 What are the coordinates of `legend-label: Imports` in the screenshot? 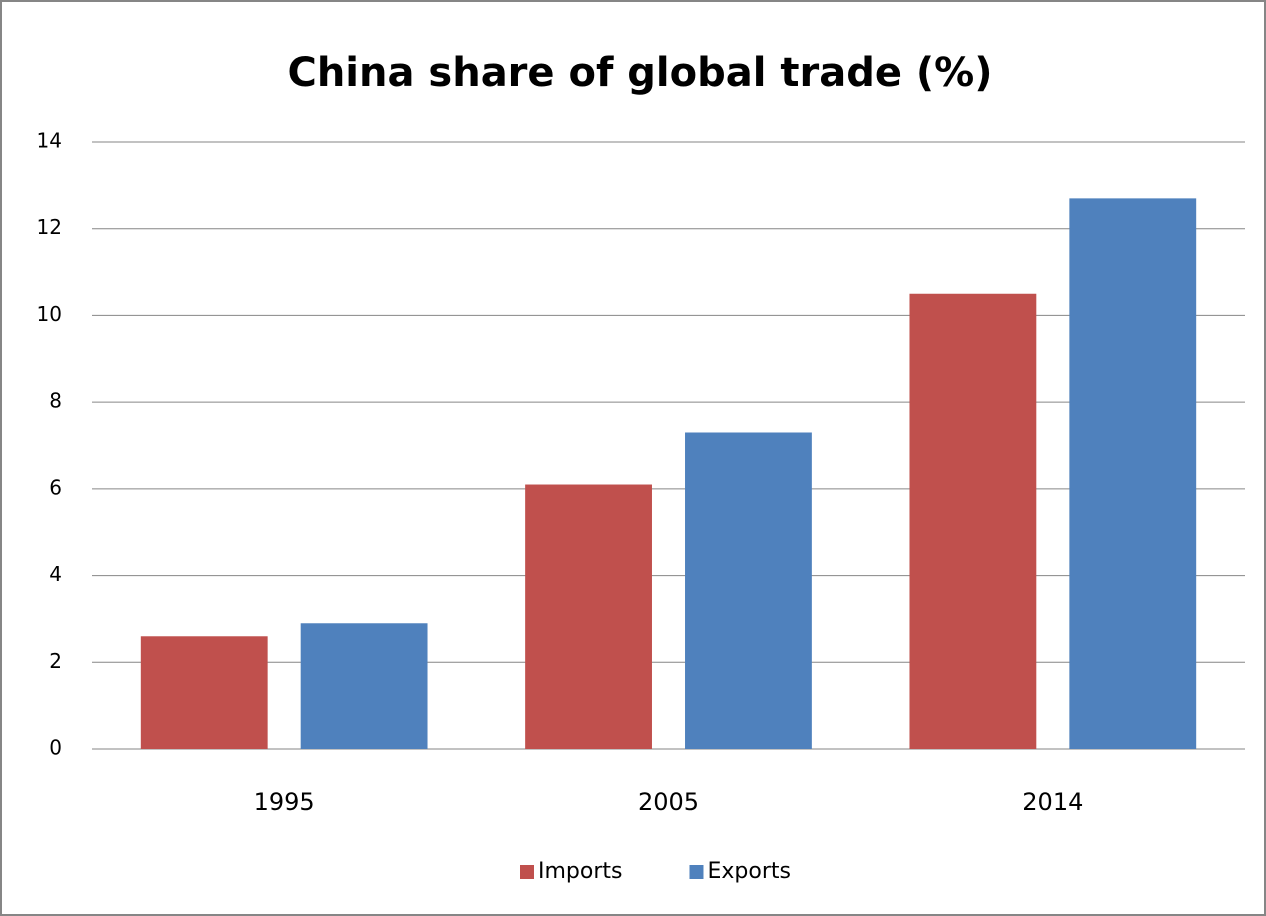 It's located at (580, 871).